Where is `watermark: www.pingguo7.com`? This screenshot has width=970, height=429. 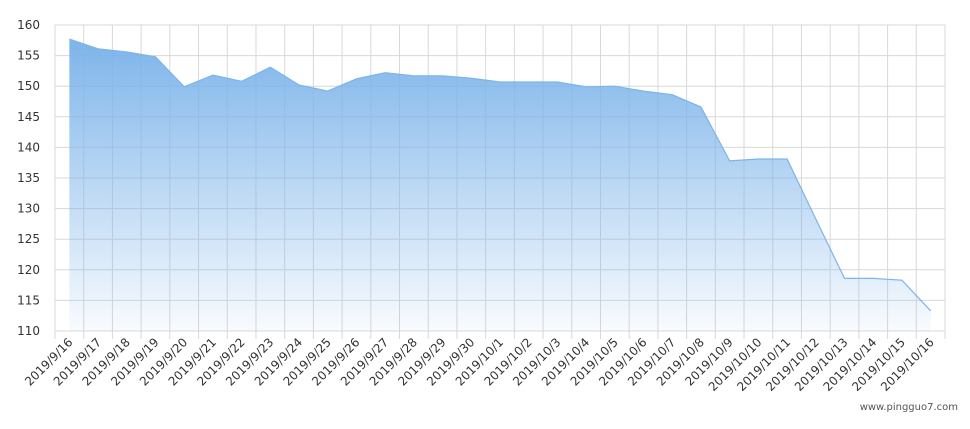
watermark: www.pingguo7.com is located at coordinates (909, 407).